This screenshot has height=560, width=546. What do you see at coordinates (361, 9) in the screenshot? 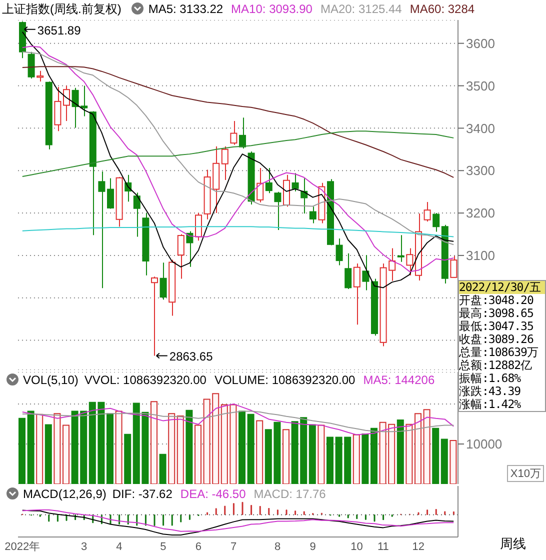
I see `text: MA20: 3125.44` at bounding box center [361, 9].